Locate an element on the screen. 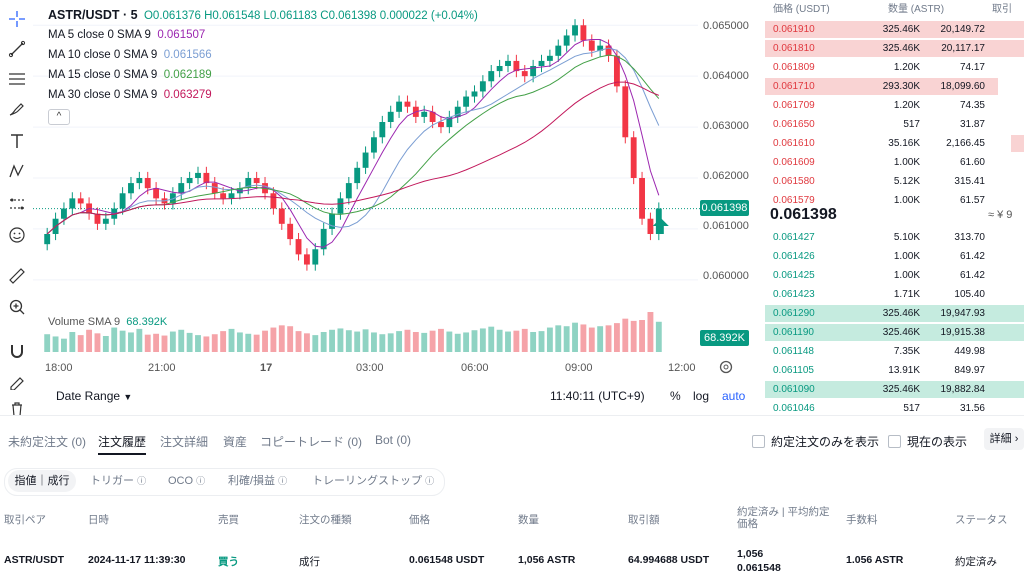 This screenshot has height=581, width=1024. bid-row: 0.061046 517 31.56 is located at coordinates (879, 408).